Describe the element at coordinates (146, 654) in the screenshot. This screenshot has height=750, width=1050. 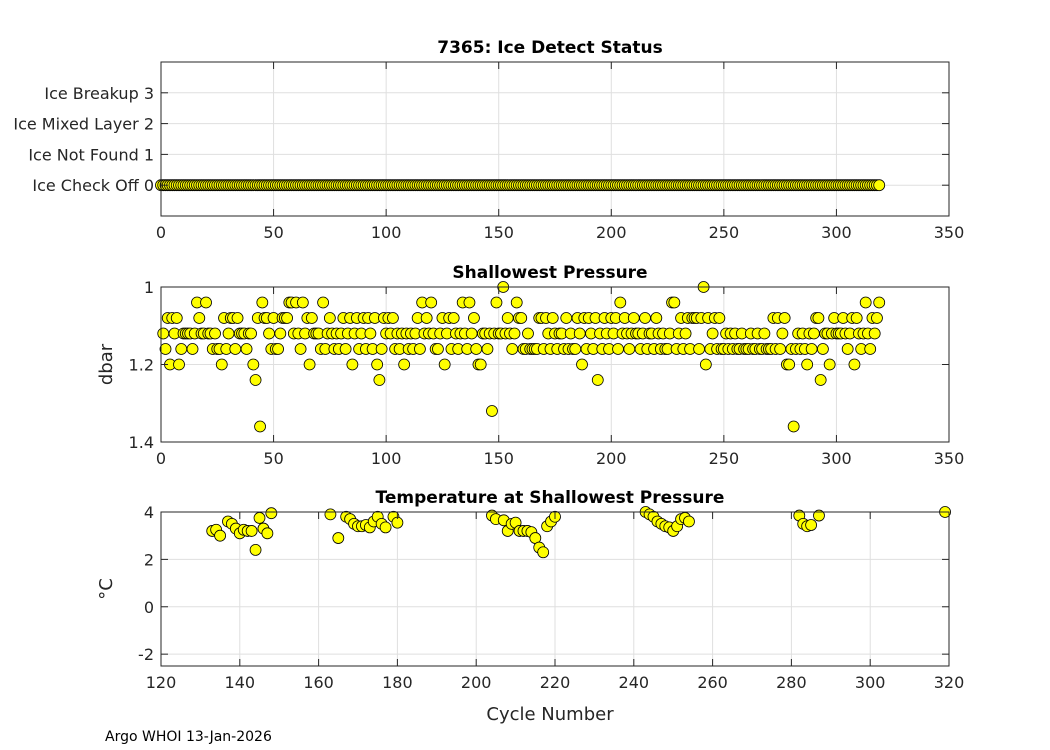
I see `y-tick-label: -2` at that location.